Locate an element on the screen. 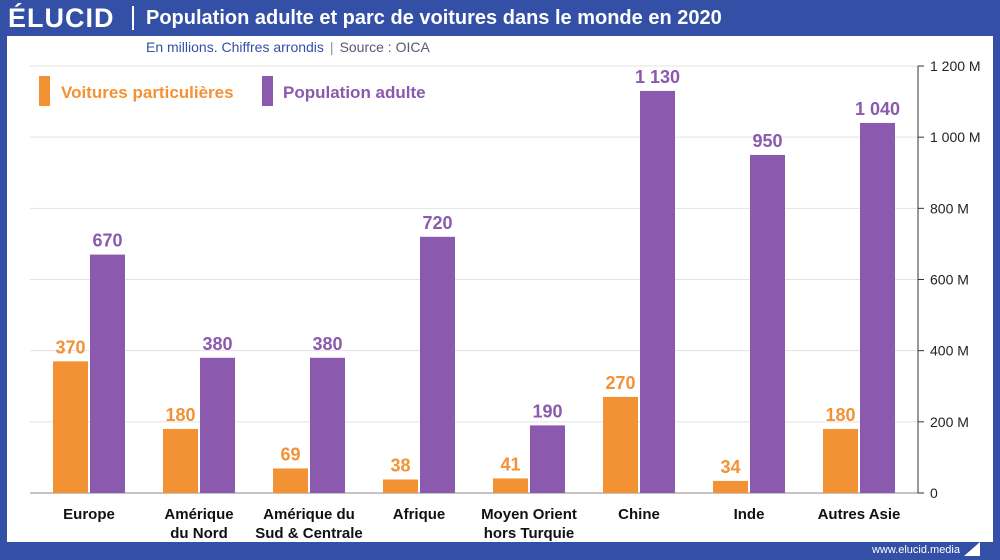 The width and height of the screenshot is (1000, 560). value-label-population: 670 is located at coordinates (107, 241).